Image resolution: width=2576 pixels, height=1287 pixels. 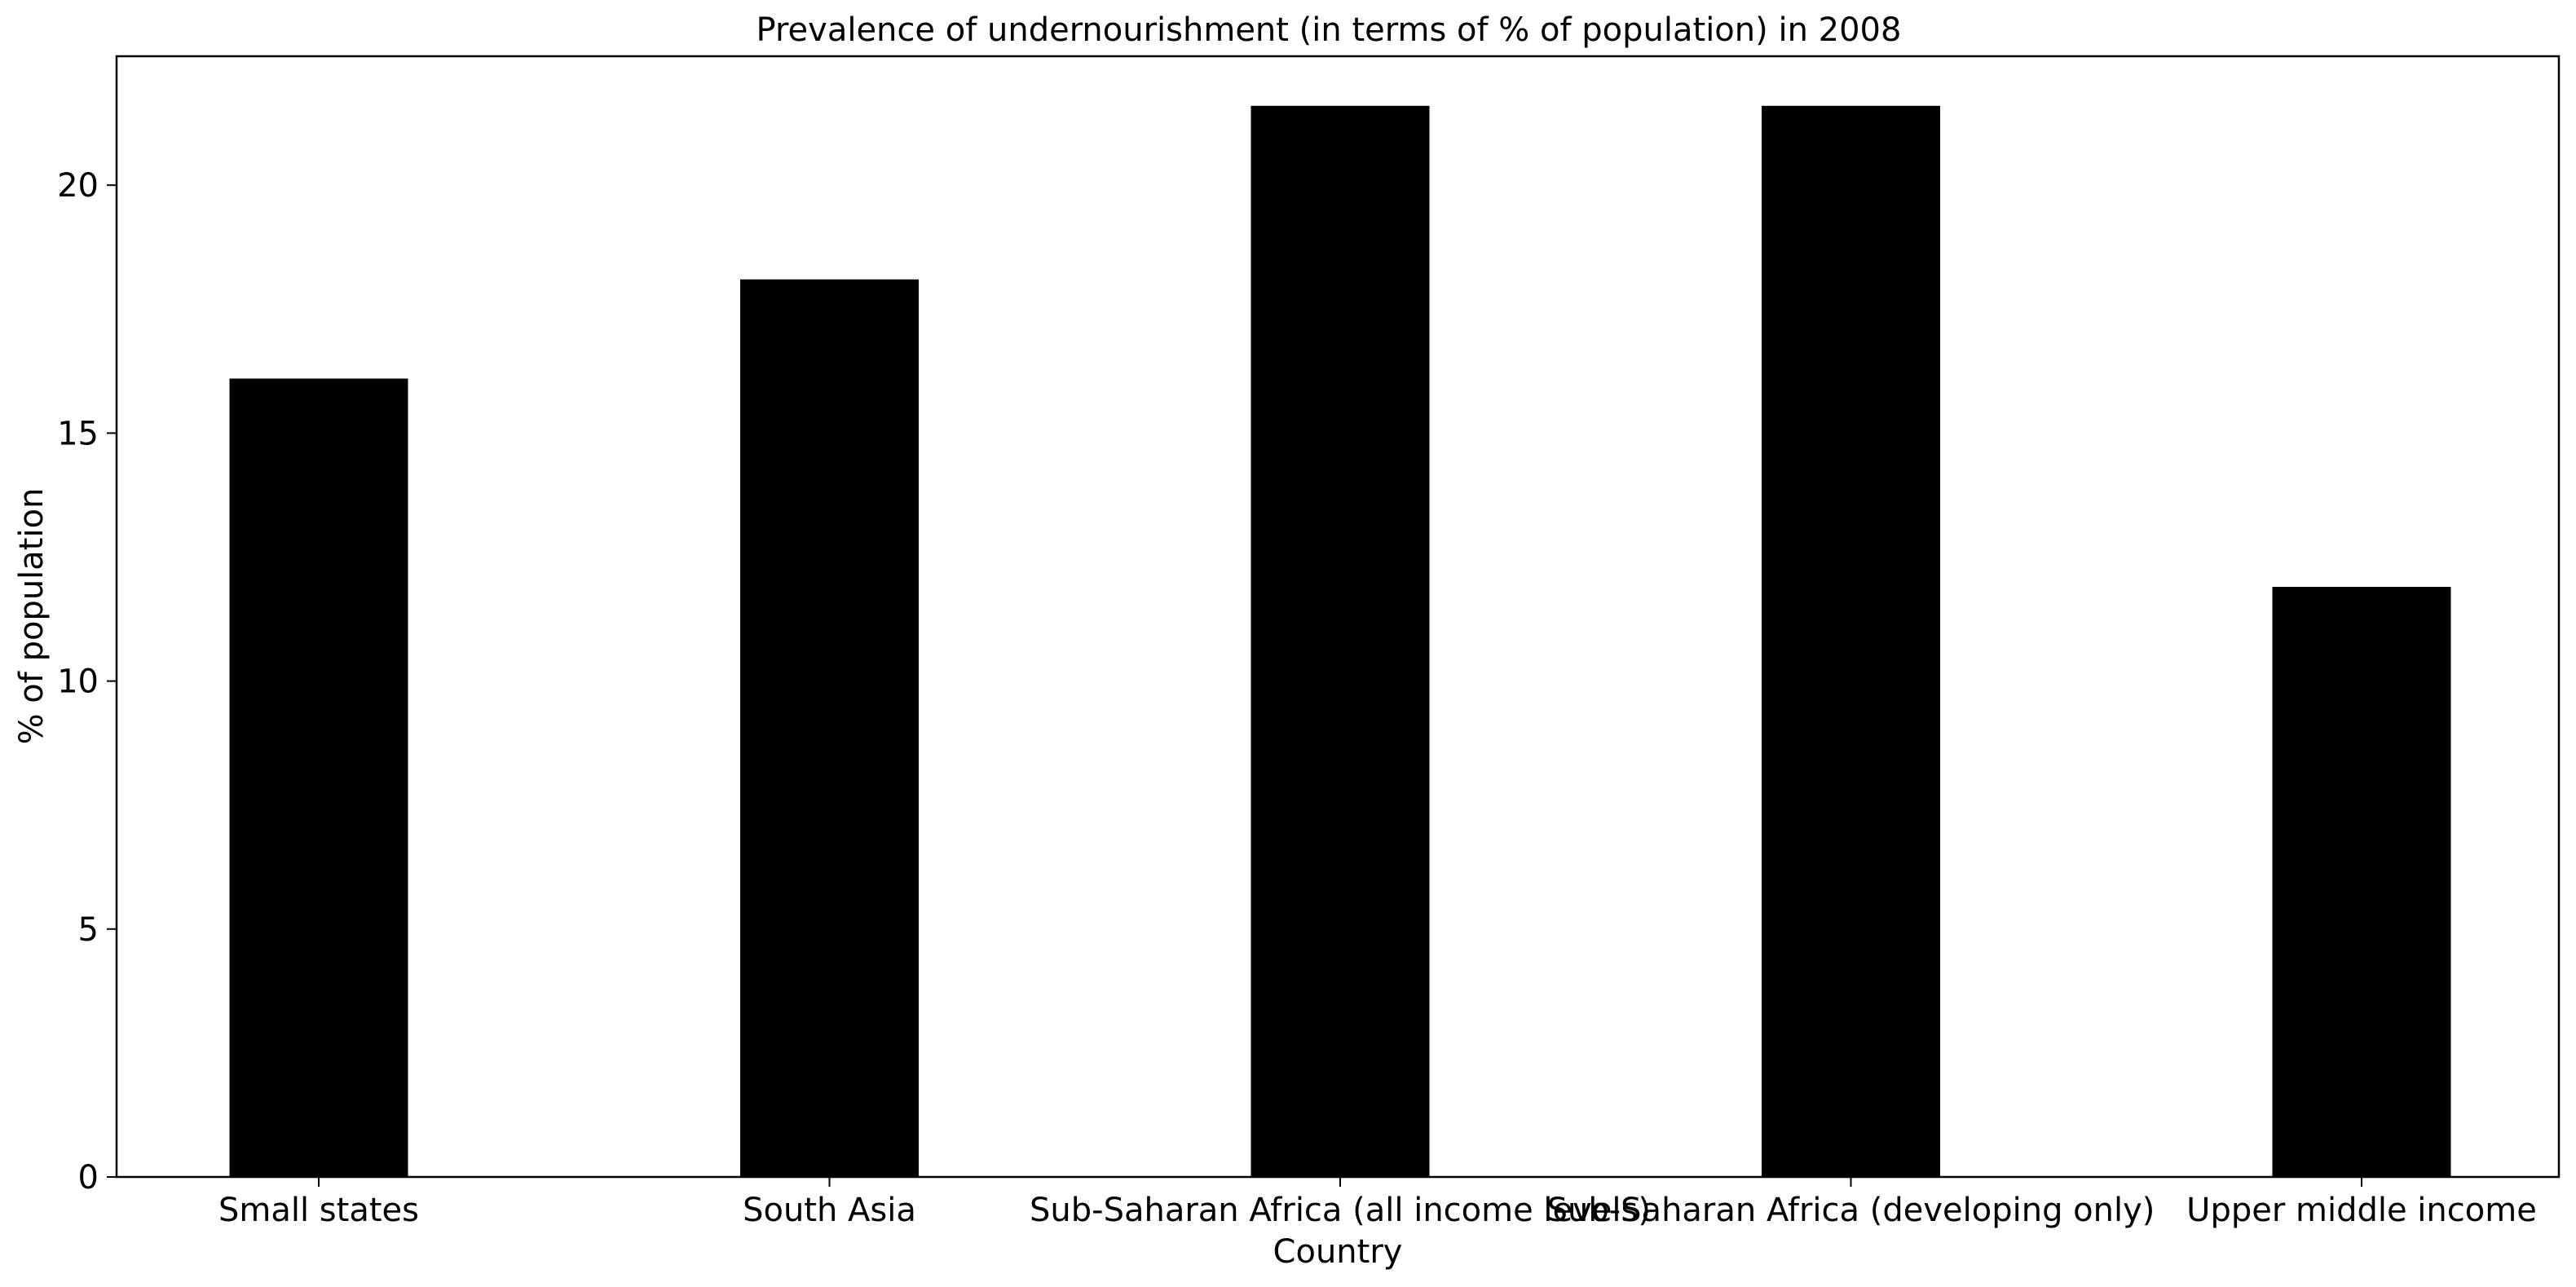 I want to click on y-tick-label: 10, so click(x=78, y=682).